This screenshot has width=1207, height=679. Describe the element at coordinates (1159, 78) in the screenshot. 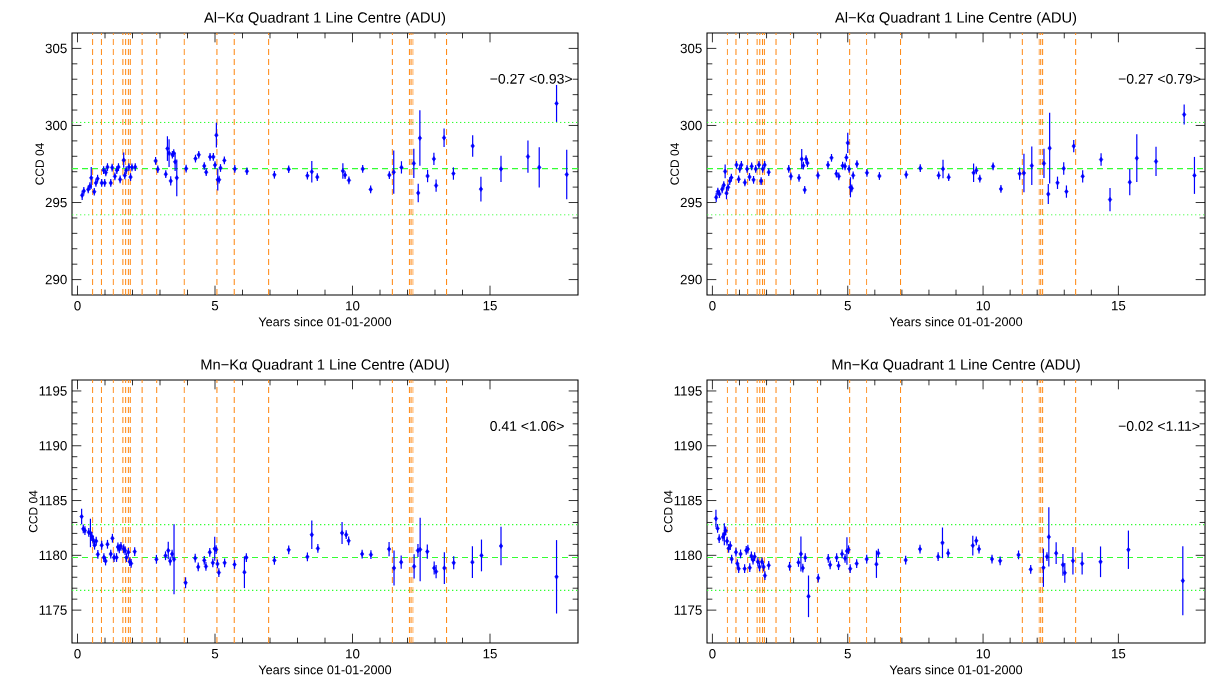

I see `annotation: −0.27 <0.79>` at that location.